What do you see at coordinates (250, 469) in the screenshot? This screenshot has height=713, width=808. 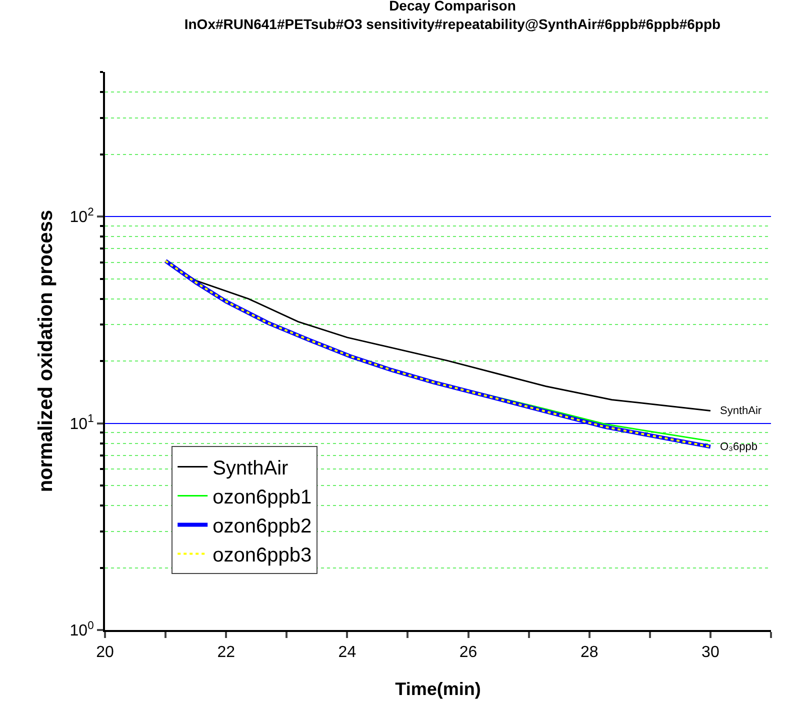 I see `legend-label: SynthAir` at bounding box center [250, 469].